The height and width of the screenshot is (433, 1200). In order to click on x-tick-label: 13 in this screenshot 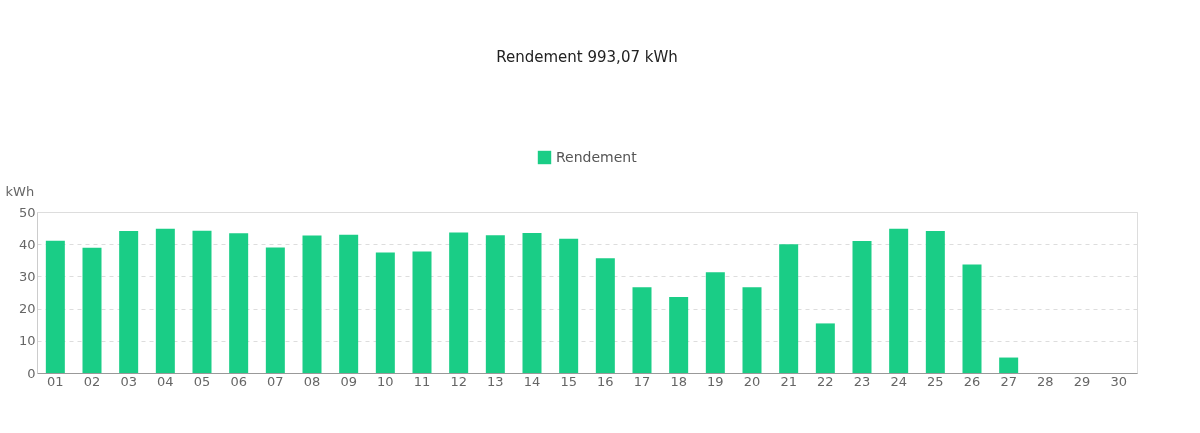, I will do `click(495, 381)`.